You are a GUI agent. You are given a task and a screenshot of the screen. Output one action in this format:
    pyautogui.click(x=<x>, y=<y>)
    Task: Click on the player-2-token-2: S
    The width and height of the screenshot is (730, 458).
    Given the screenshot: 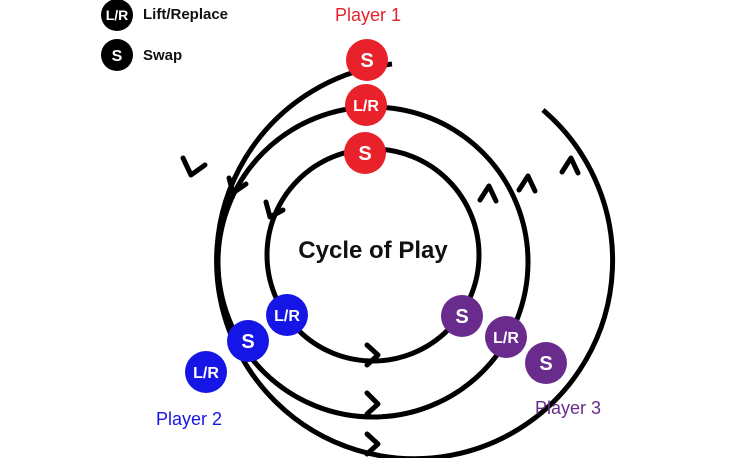 What is the action you would take?
    pyautogui.click(x=248, y=341)
    